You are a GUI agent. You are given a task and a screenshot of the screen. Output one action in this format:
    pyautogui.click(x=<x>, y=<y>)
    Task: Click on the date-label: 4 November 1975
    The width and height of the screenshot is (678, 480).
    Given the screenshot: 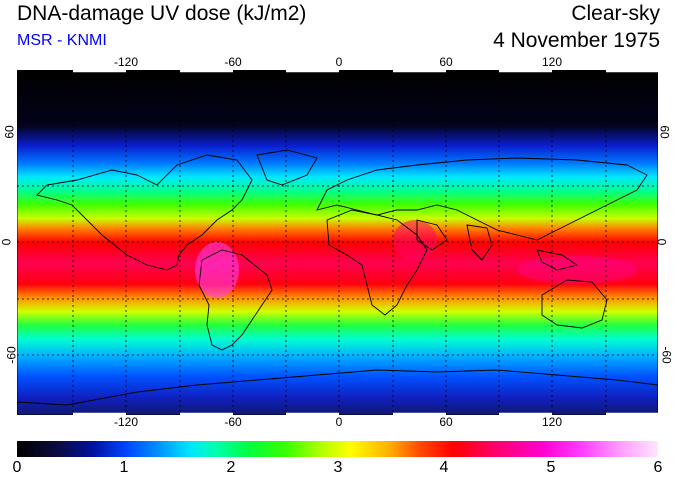 What is the action you would take?
    pyautogui.click(x=576, y=40)
    